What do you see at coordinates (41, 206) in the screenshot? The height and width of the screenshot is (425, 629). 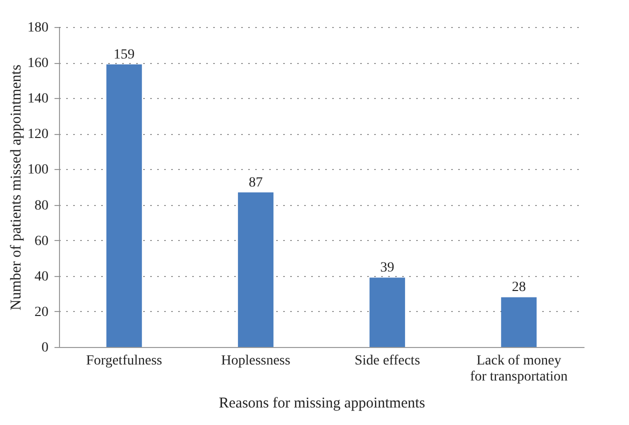 I see `y-tick-label: 80` at bounding box center [41, 206].